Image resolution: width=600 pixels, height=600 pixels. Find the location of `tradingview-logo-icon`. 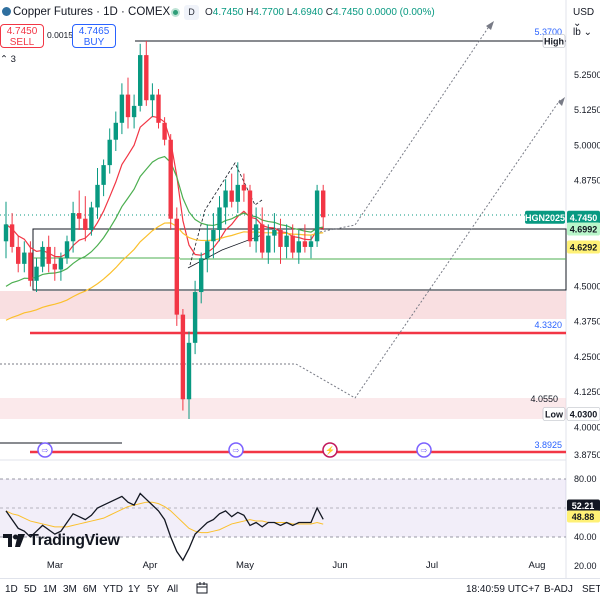

tradingview-logo-icon is located at coordinates (14, 541).